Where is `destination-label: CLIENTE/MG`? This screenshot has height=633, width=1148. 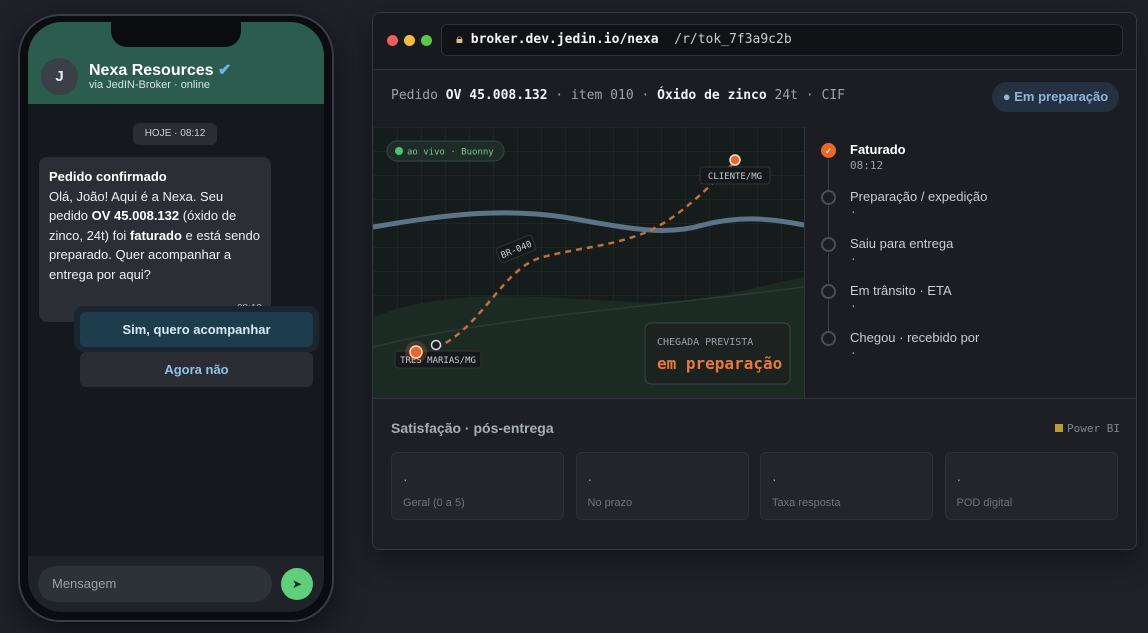 destination-label: CLIENTE/MG is located at coordinates (735, 177).